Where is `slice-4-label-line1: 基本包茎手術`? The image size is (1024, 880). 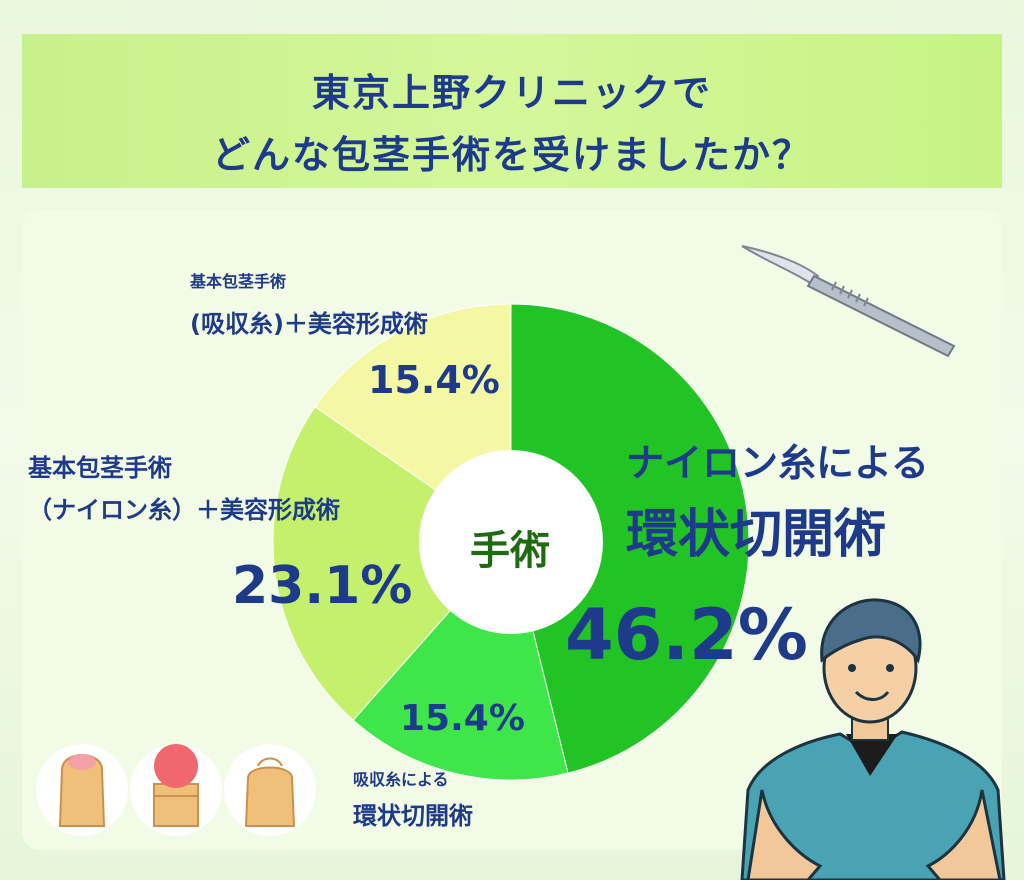
slice-4-label-line1: 基本包茎手術 is located at coordinates (238, 281).